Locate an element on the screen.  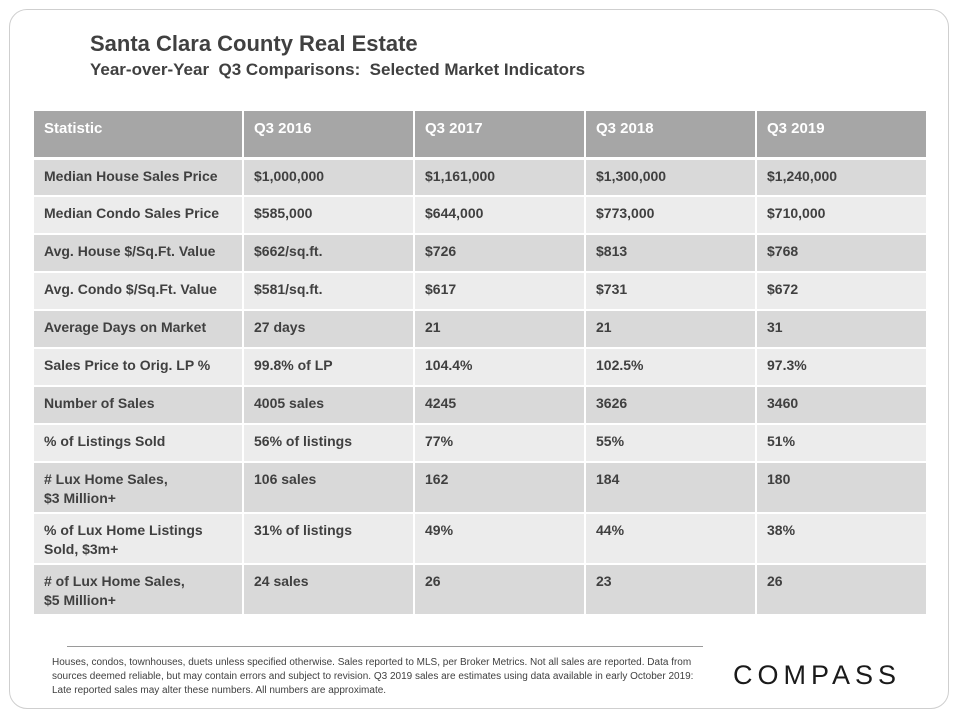
column-header: Q3 2018 is located at coordinates (671, 135).